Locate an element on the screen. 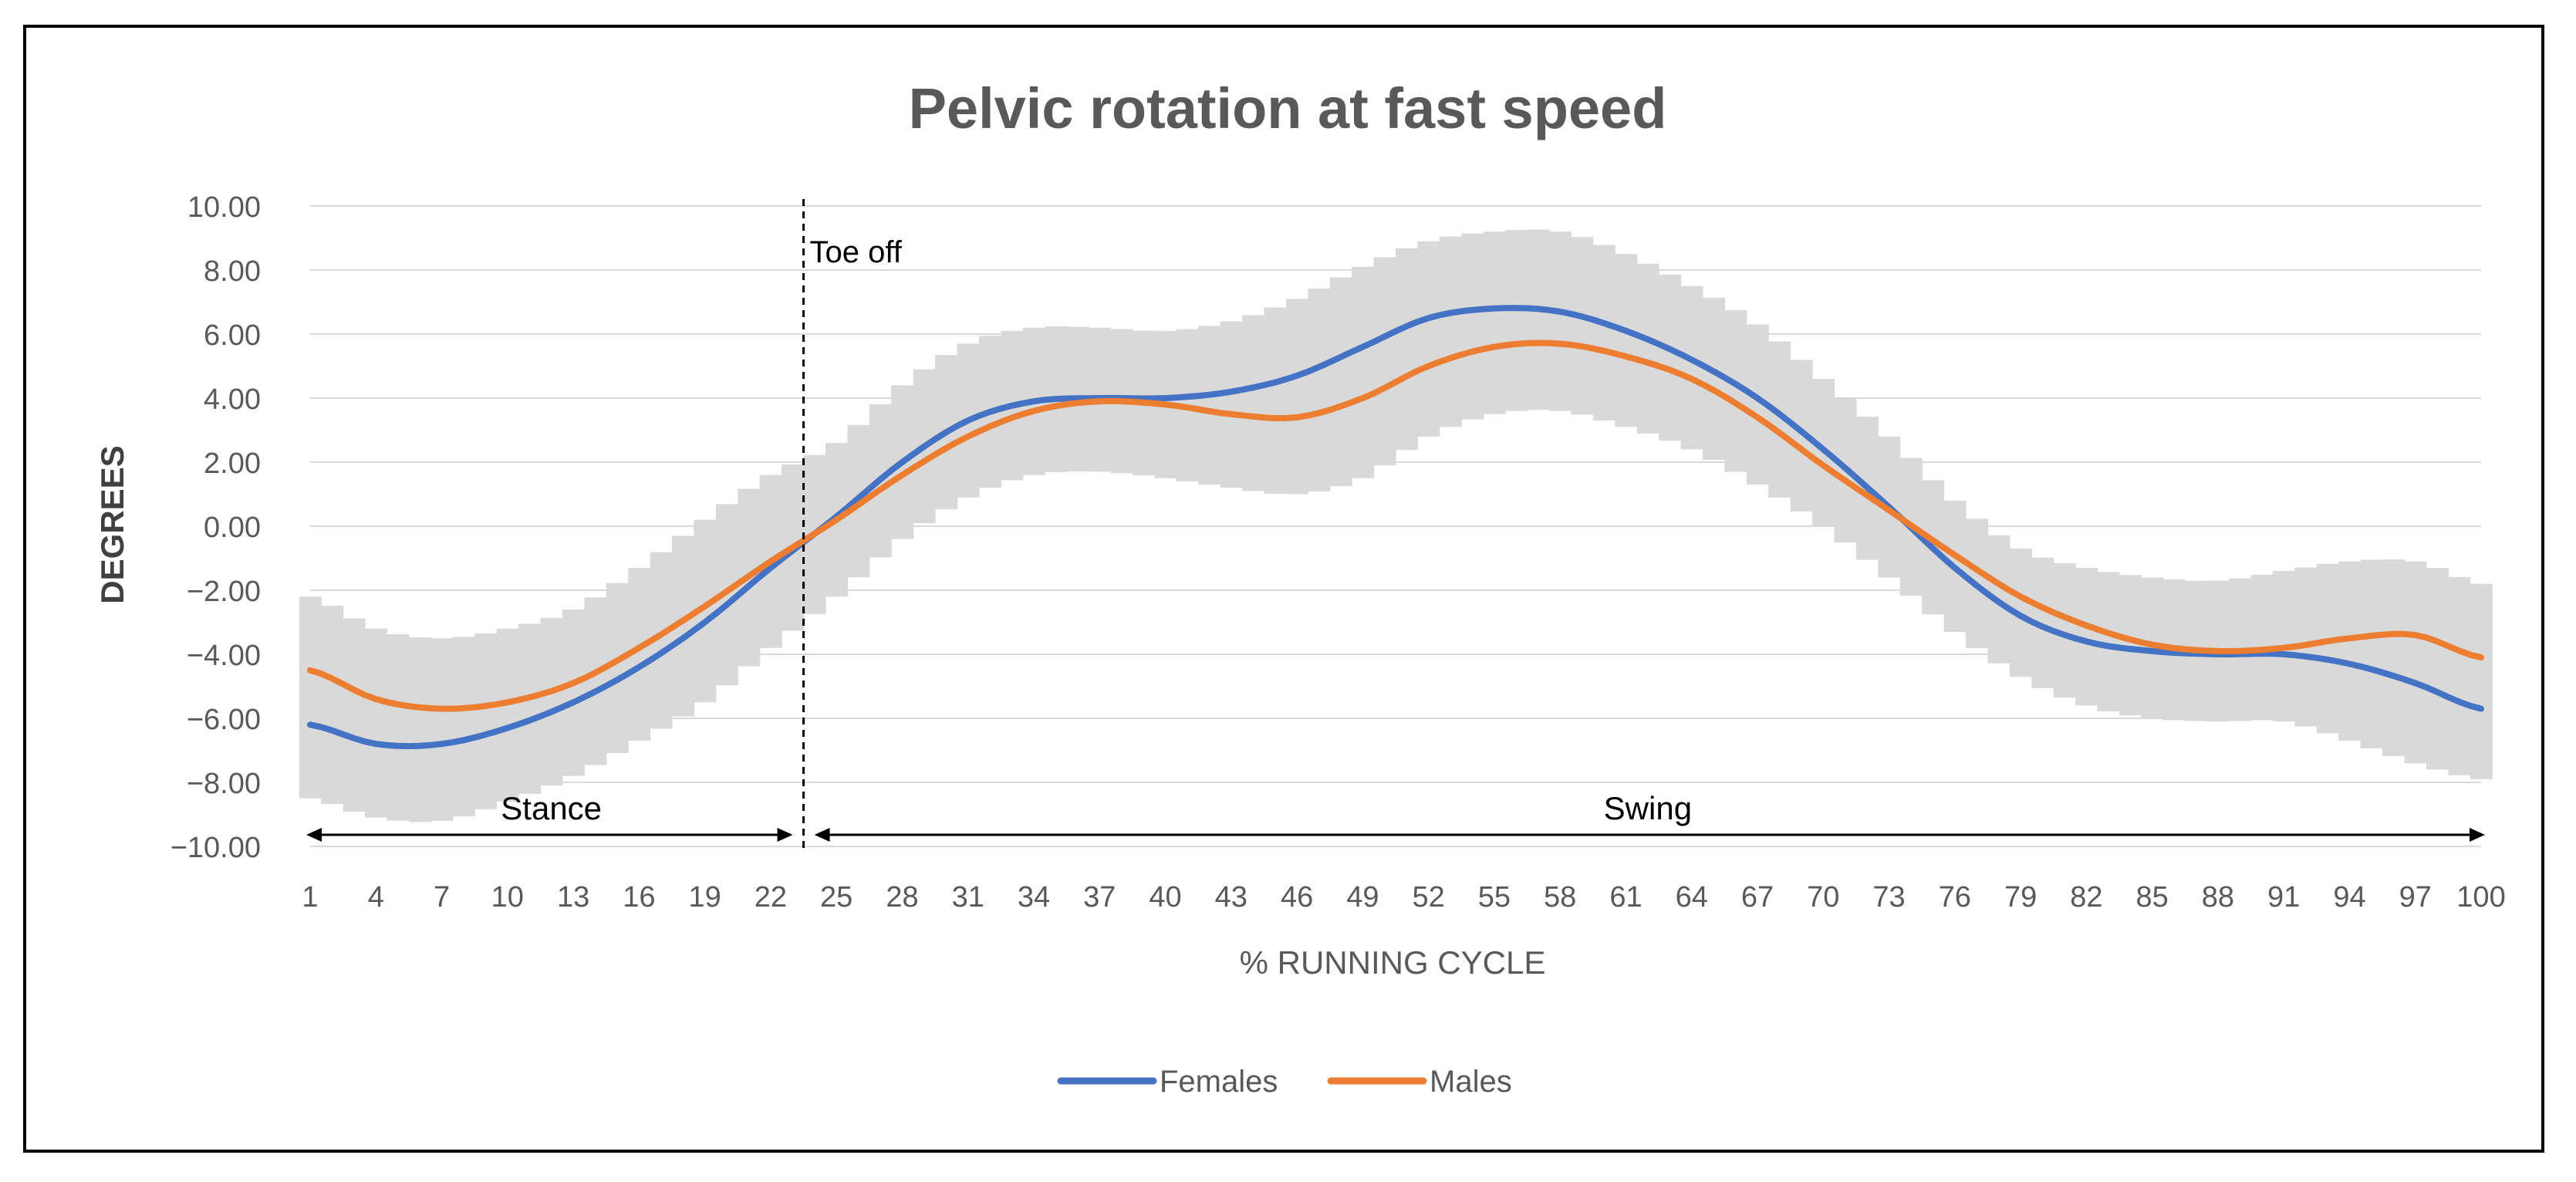  y-tick-label: 8.00 is located at coordinates (233, 271).